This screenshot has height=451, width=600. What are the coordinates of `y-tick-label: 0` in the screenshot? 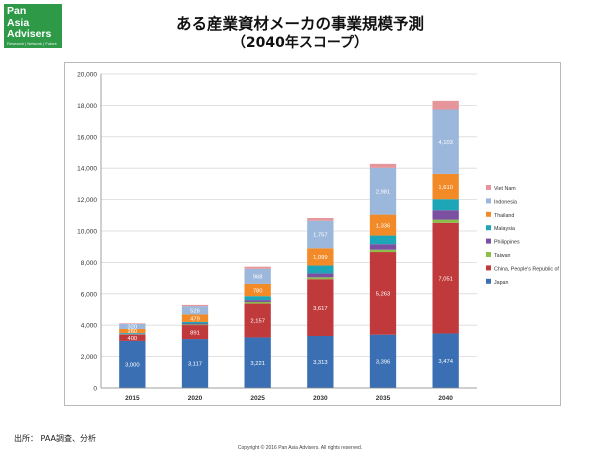 It's located at (95, 389).